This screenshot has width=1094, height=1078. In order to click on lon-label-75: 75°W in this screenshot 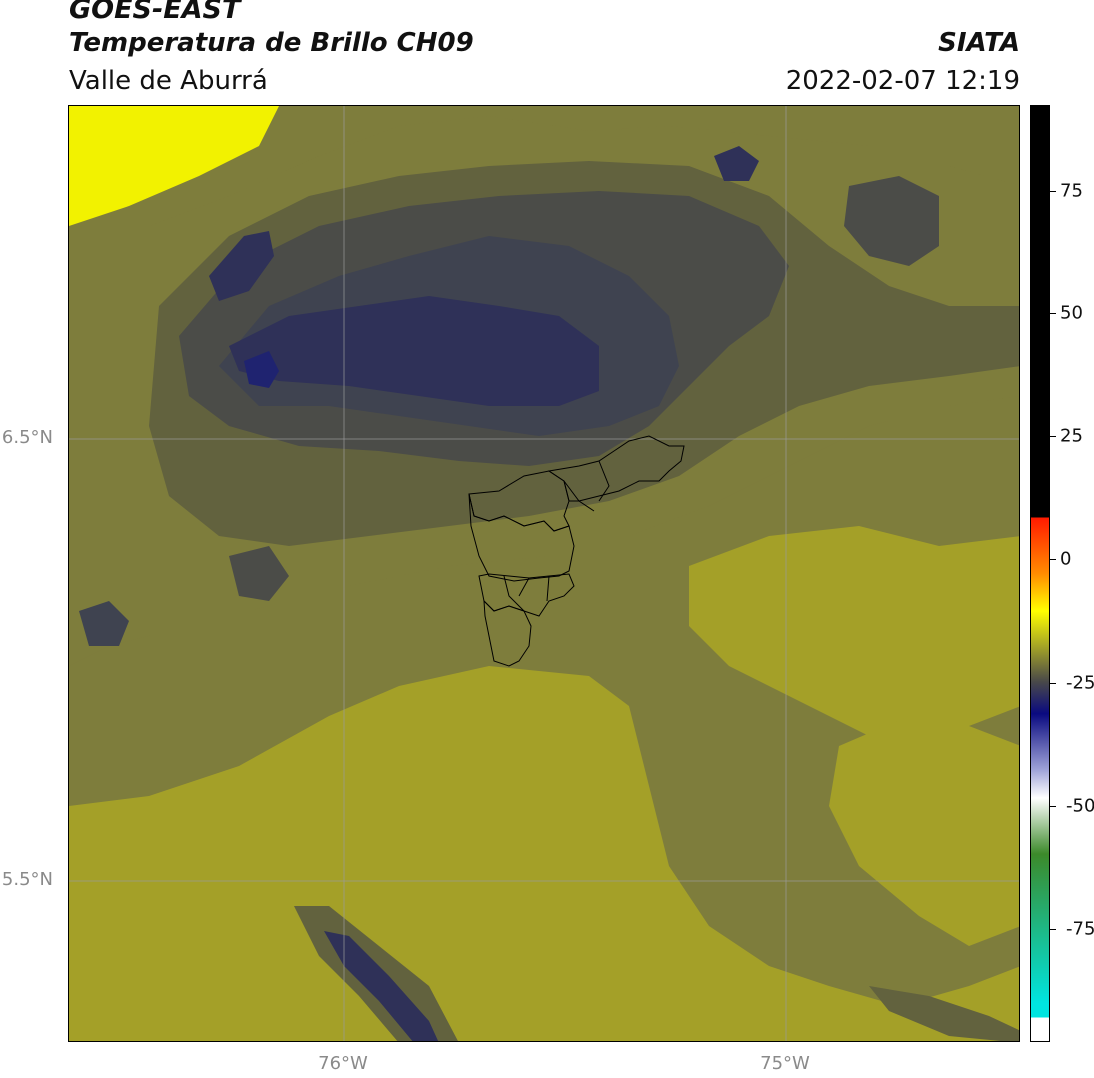, I will do `click(785, 1063)`.